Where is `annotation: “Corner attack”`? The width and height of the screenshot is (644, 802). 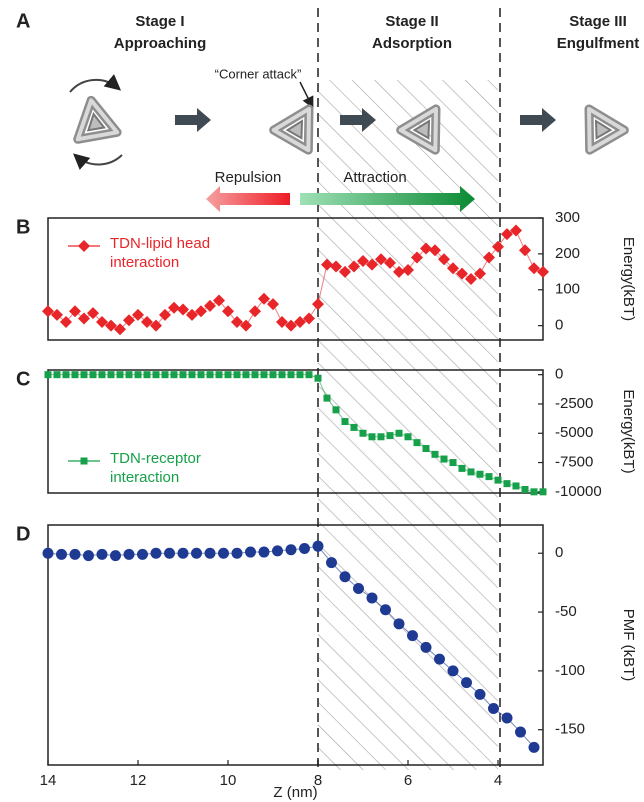 annotation: “Corner attack” is located at coordinates (258, 73).